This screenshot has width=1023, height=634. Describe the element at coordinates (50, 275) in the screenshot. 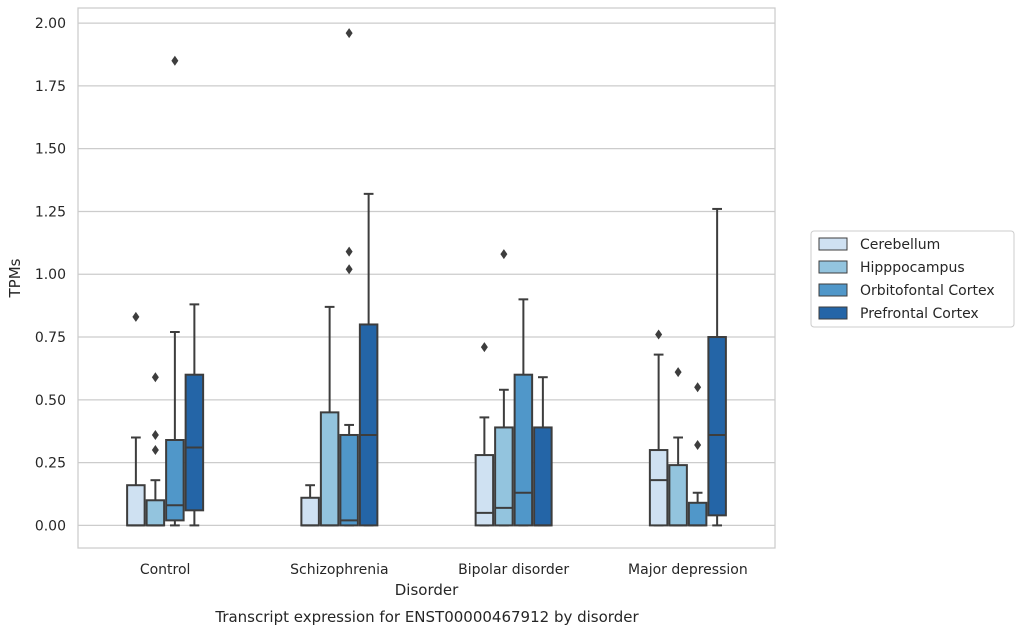

I see `y-tick-label: 1.00` at that location.